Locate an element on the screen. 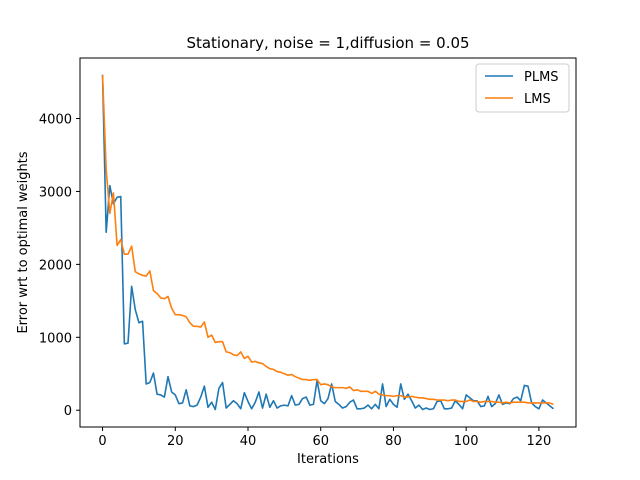 Image resolution: width=640 pixels, height=480 pixels. legend-label-lms: LMS is located at coordinates (537, 99).